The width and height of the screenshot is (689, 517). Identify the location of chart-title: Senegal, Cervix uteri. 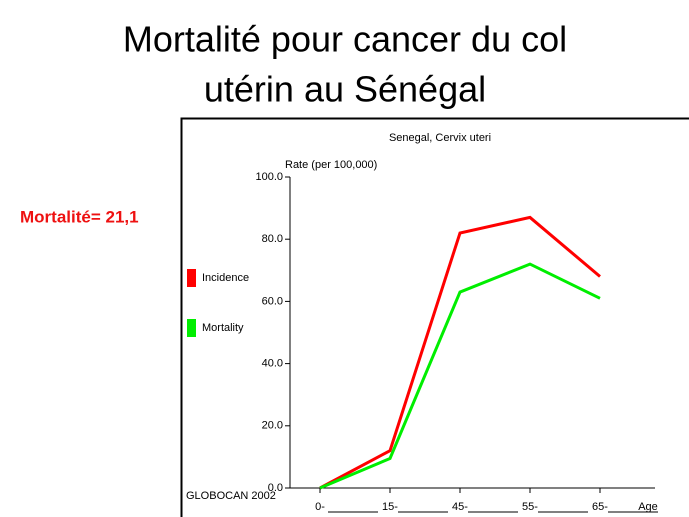
(440, 138).